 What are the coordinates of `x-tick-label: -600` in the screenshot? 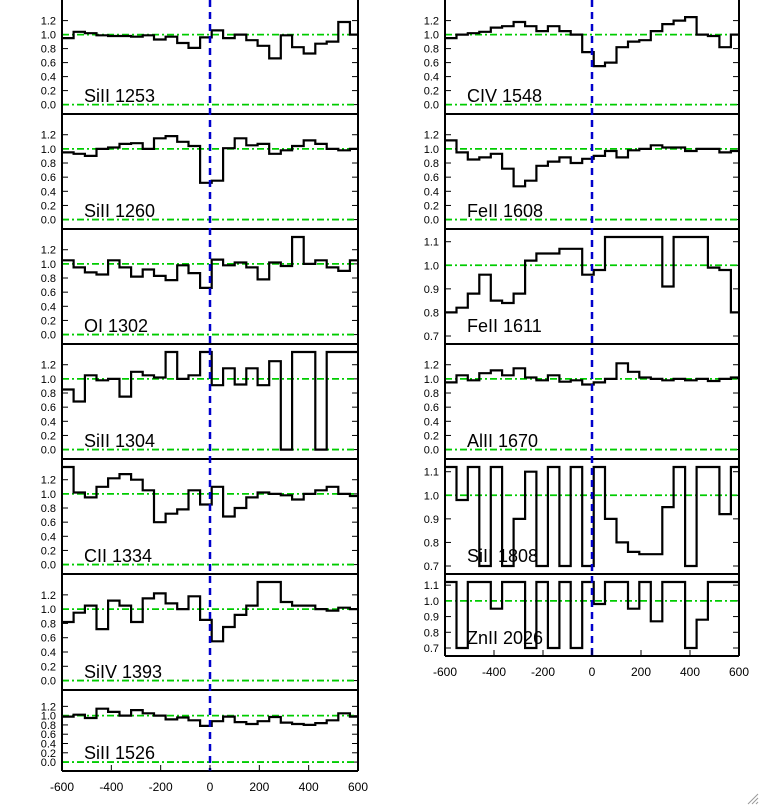 It's located at (62, 787).